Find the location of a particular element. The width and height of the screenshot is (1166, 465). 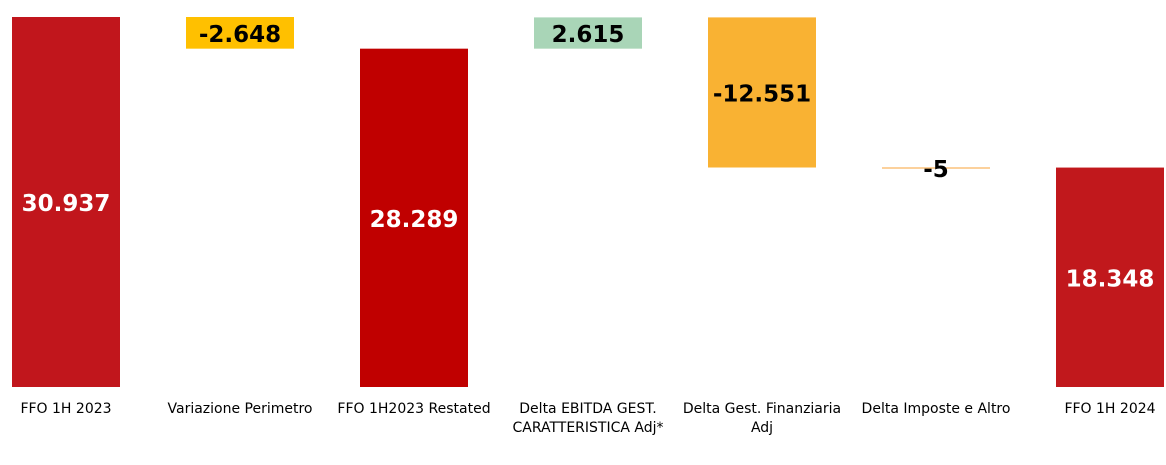

category-label: FFO 1H 2023 is located at coordinates (66, 409).